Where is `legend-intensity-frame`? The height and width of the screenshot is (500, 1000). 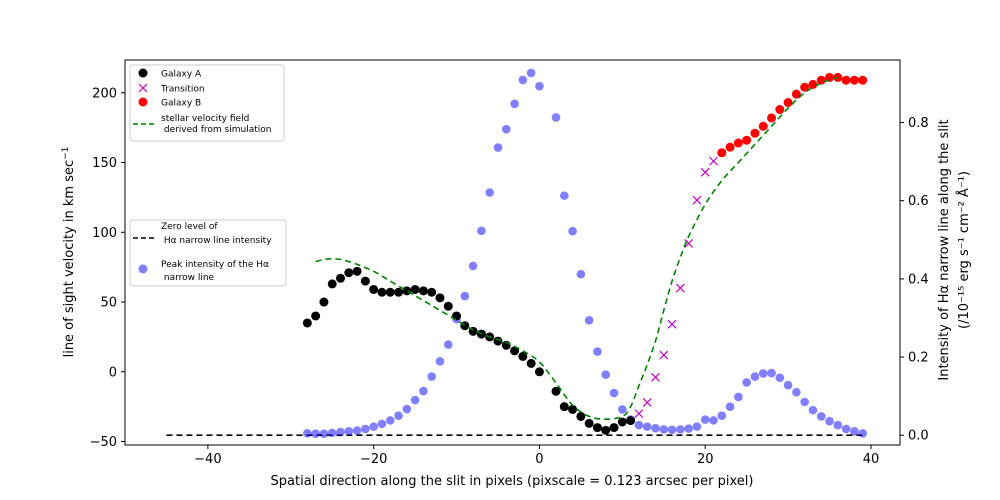
legend-intensity-frame is located at coordinates (208, 253).